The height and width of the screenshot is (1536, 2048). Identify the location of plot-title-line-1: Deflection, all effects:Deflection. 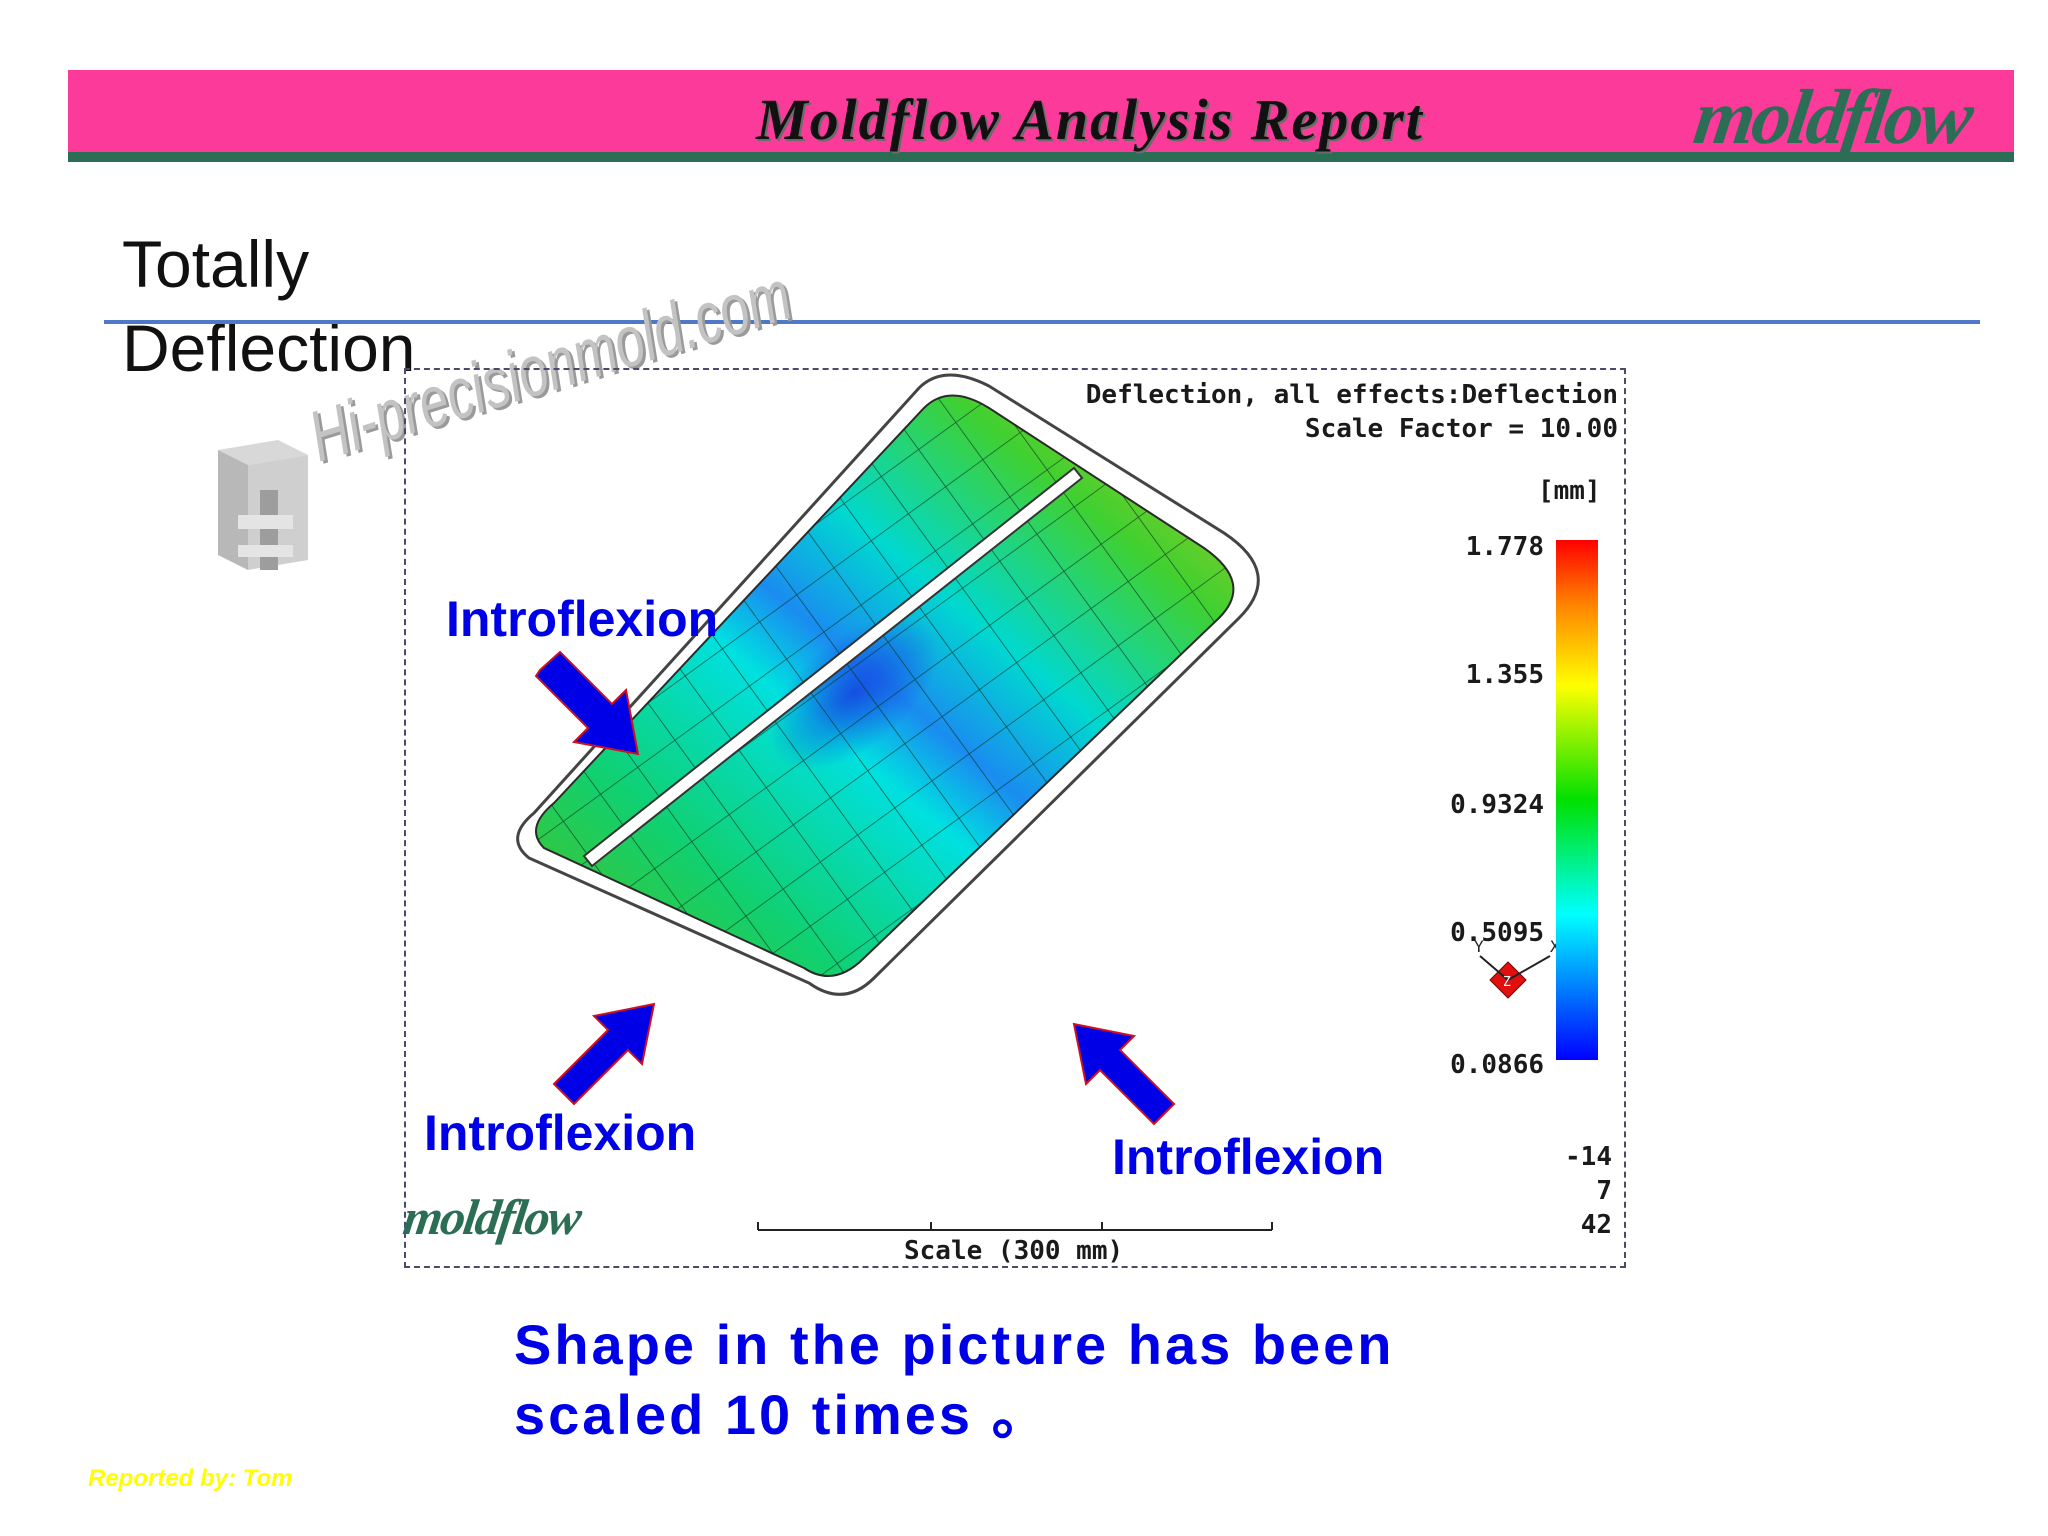
(1351, 395).